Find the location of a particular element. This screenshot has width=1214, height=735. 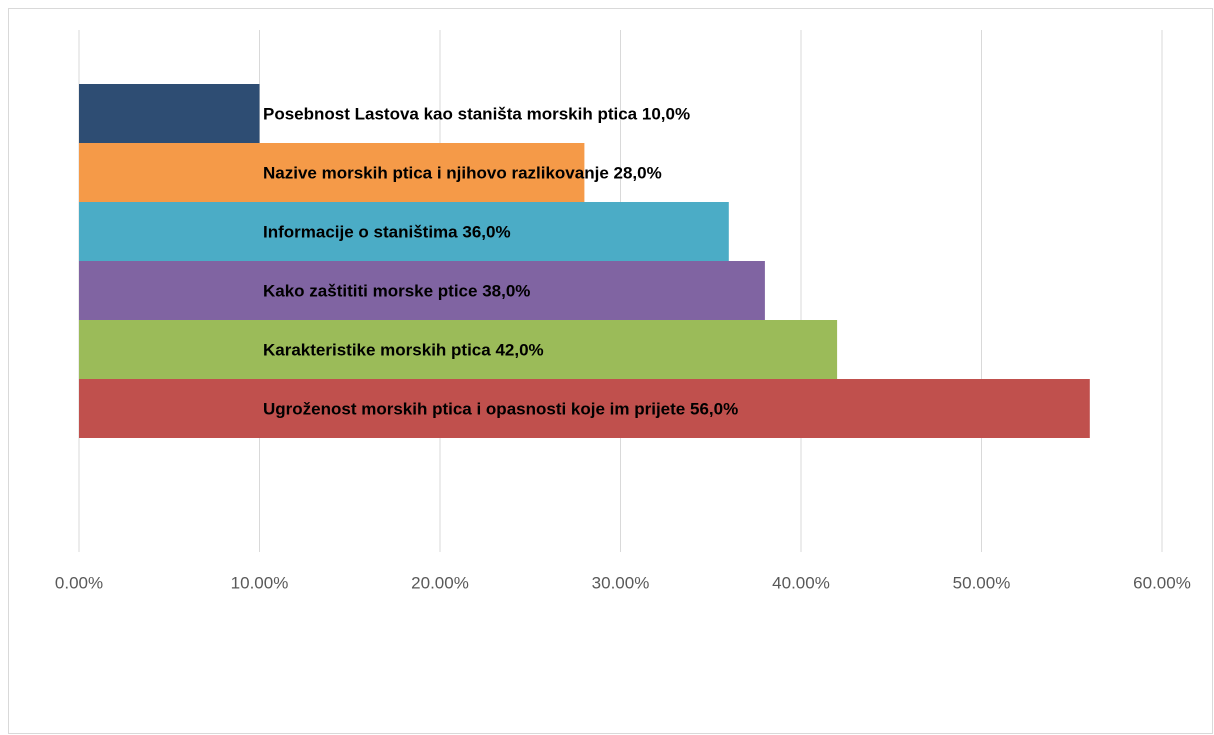

data-label: Informacije o staništima 36,0% is located at coordinates (387, 232).